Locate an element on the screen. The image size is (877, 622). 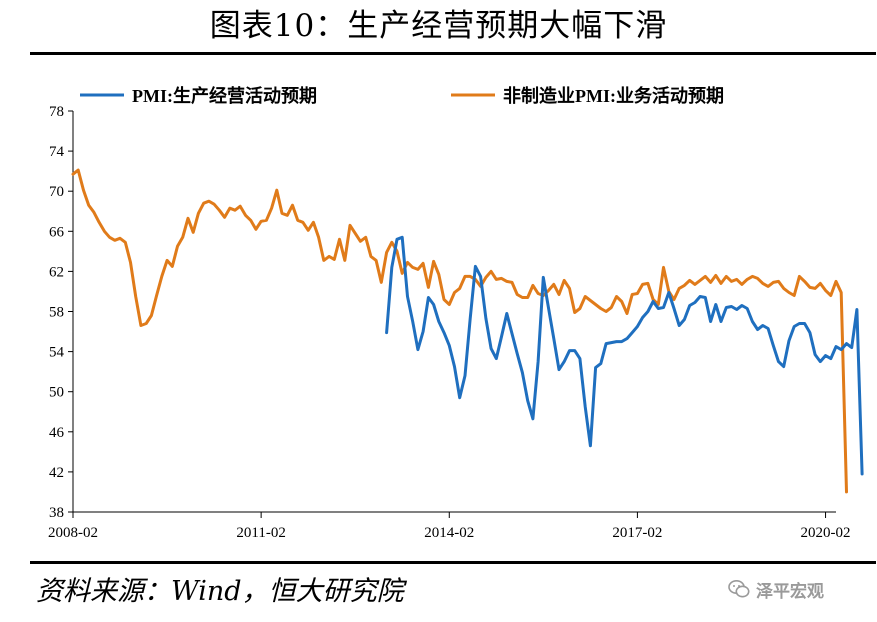
y-tick-label: 62 is located at coordinates (56, 272).